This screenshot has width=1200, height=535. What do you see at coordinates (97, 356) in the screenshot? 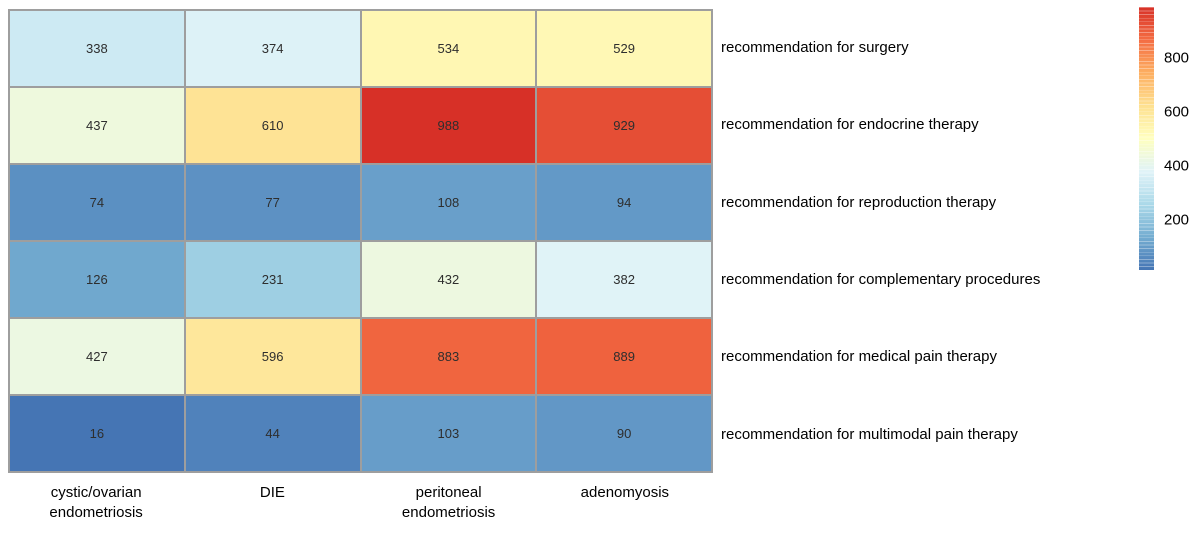
I see `heatmap-cell: 427` at bounding box center [97, 356].